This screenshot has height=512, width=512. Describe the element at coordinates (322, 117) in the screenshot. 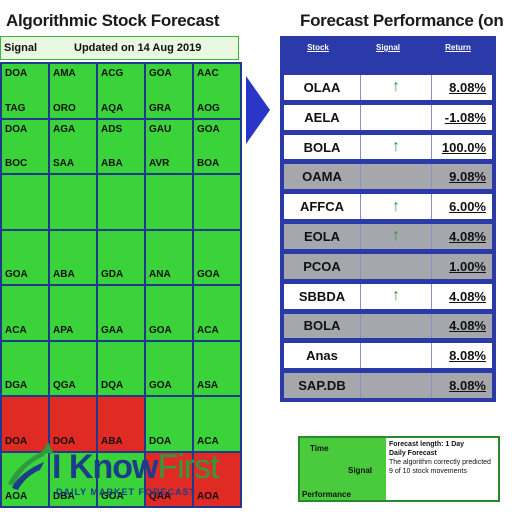

I see `stock-symbol: AELA` at that location.